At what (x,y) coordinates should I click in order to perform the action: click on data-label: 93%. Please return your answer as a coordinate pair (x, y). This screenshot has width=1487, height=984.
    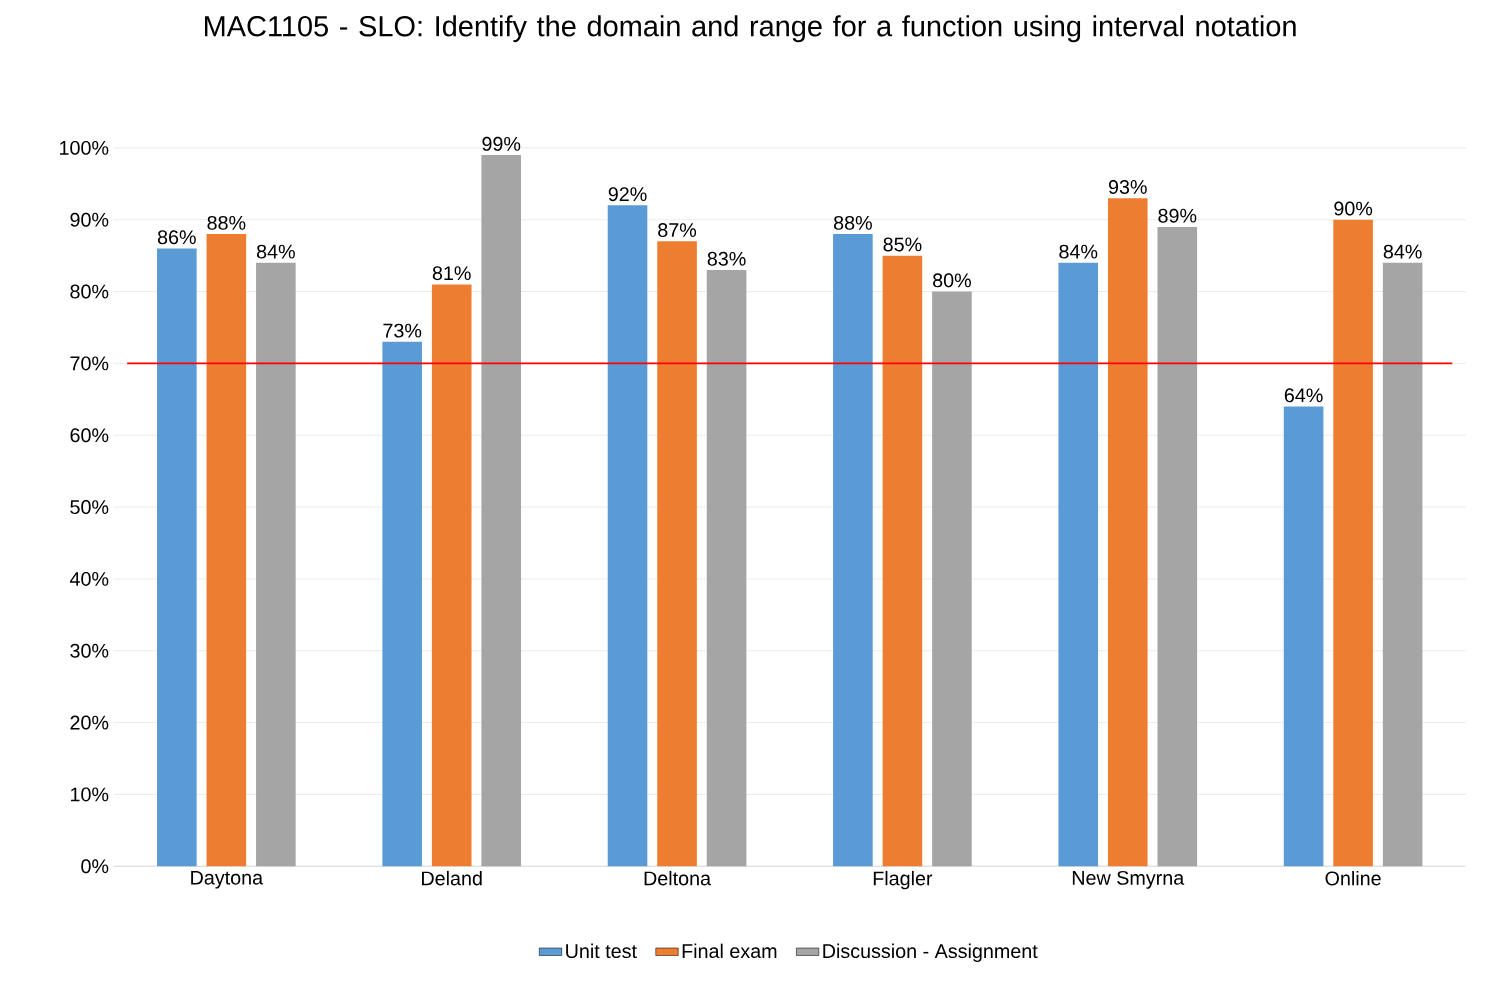
    Looking at the image, I should click on (1127, 187).